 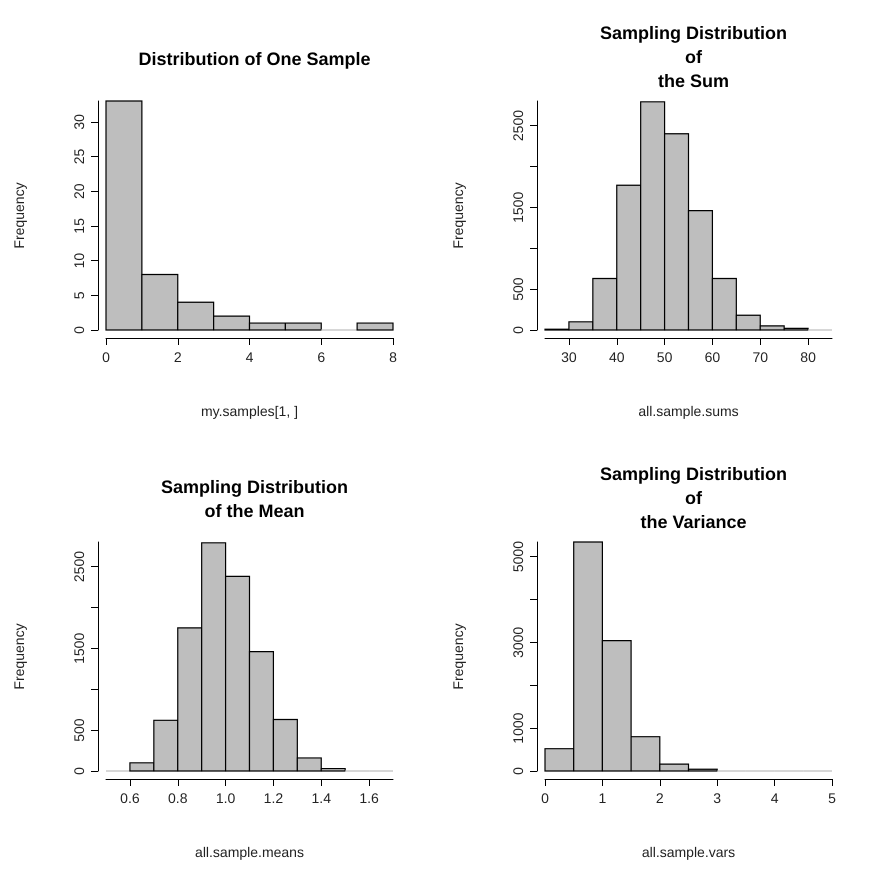 What do you see at coordinates (249, 852) in the screenshot?
I see `x-axis-title: all.sample.means` at bounding box center [249, 852].